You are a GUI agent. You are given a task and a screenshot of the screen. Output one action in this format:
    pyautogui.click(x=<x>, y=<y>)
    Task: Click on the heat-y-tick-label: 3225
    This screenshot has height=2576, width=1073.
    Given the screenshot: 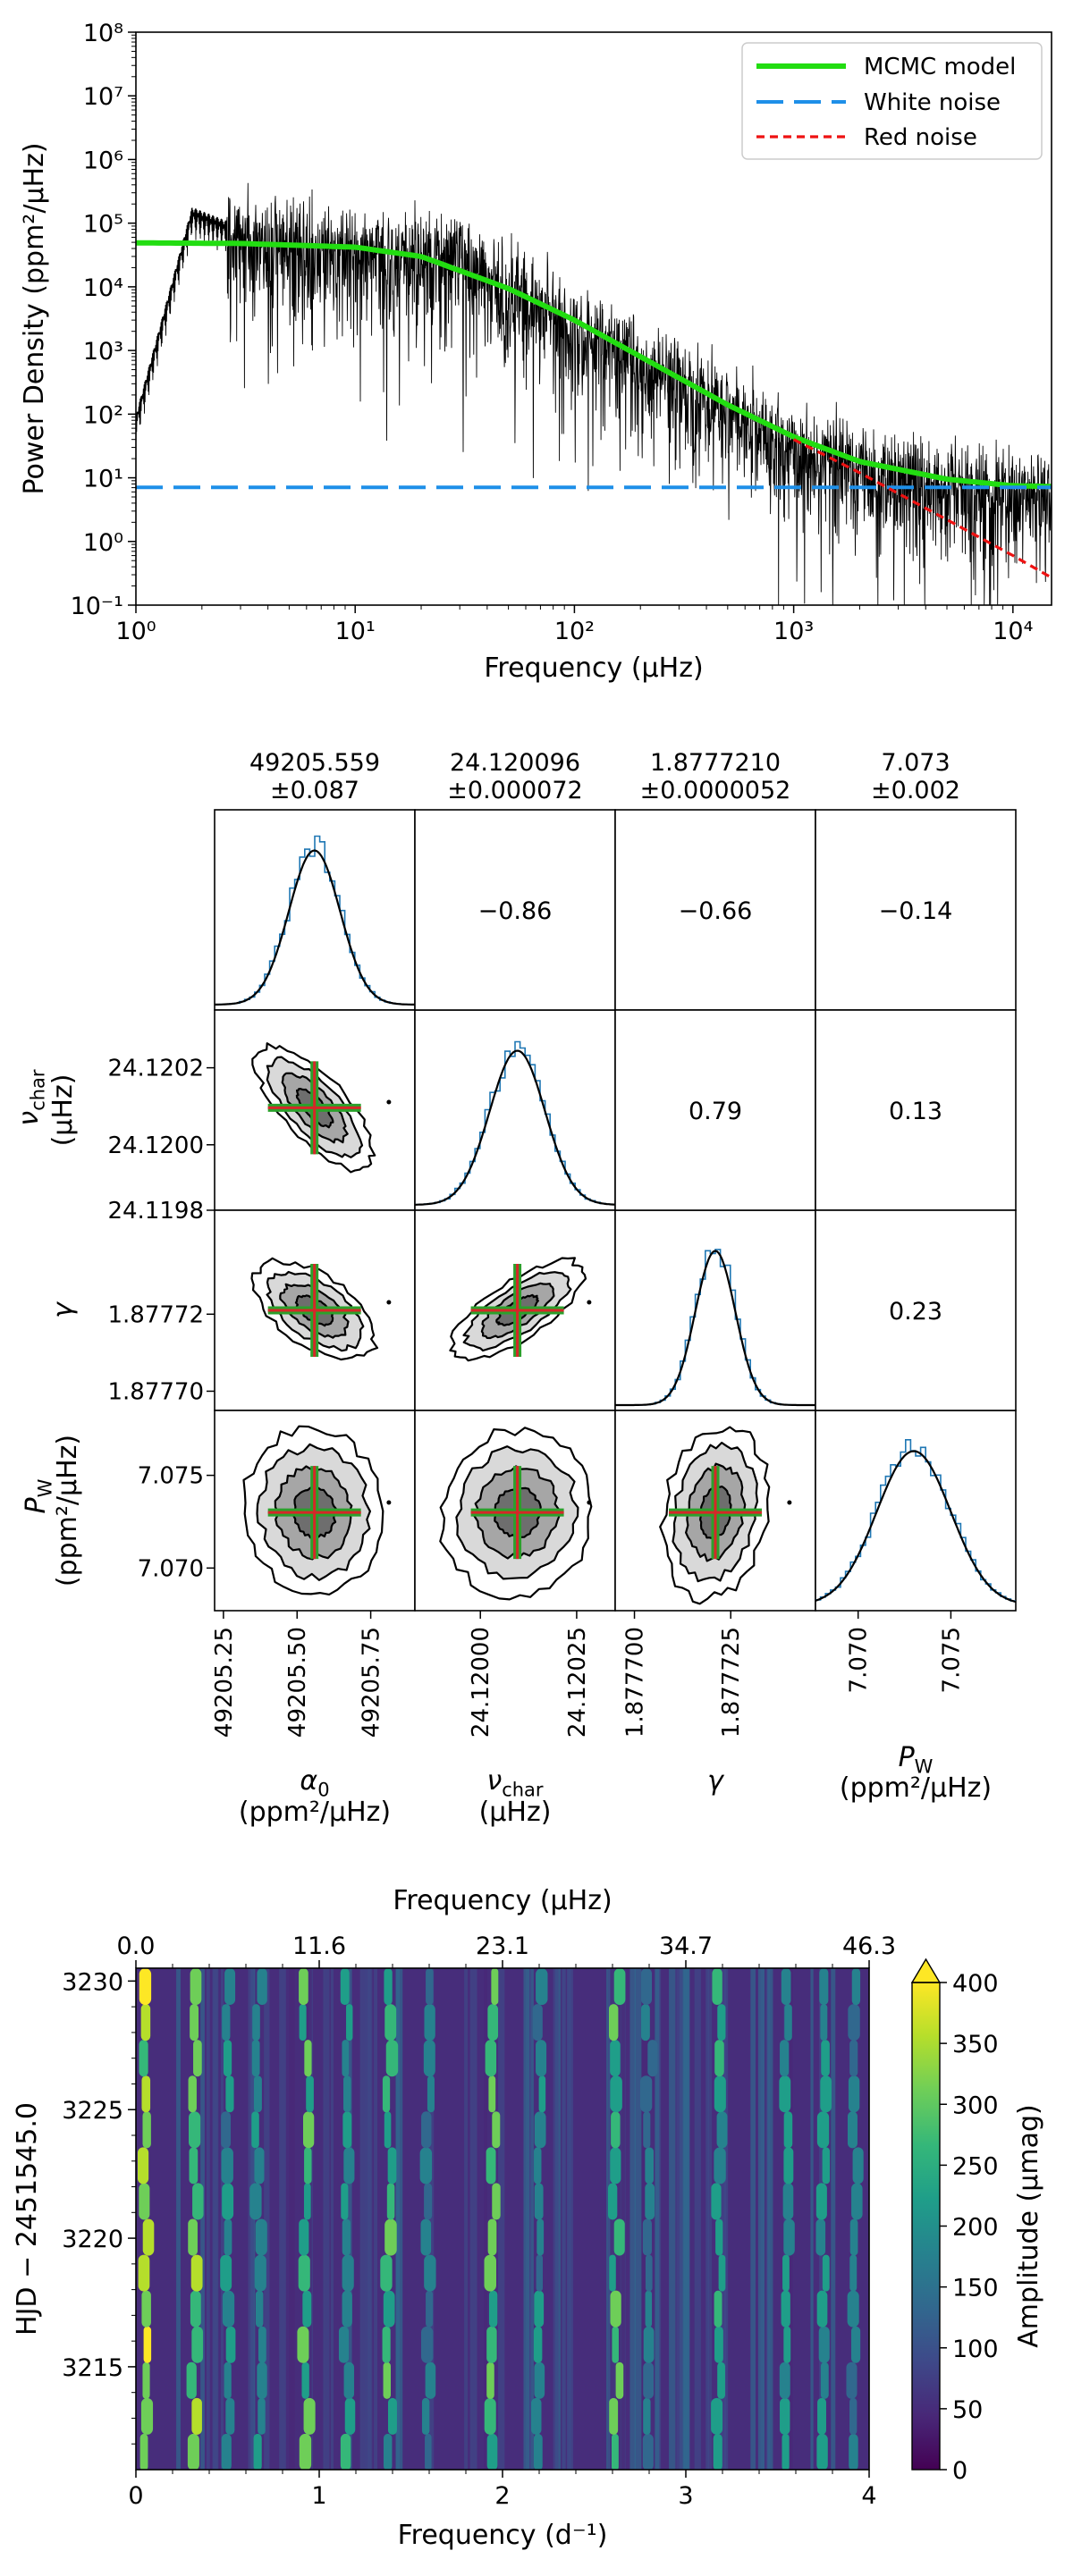 What is the action you would take?
    pyautogui.click(x=92, y=2111)
    